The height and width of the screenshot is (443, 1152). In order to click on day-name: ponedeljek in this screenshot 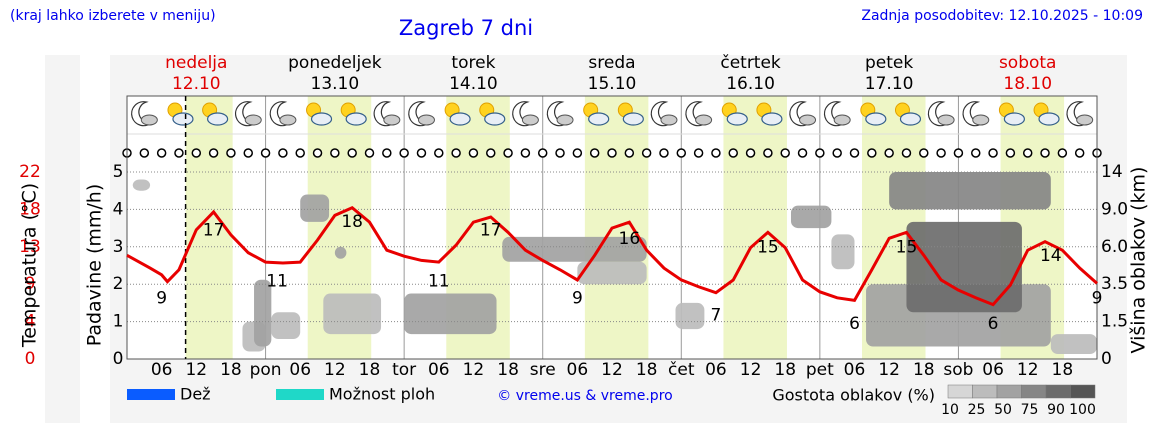, I will do `click(335, 63)`.